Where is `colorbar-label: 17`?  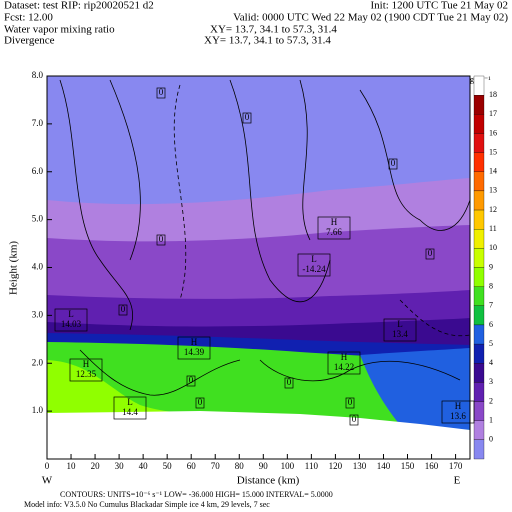
colorbar-label: 17 is located at coordinates (493, 113).